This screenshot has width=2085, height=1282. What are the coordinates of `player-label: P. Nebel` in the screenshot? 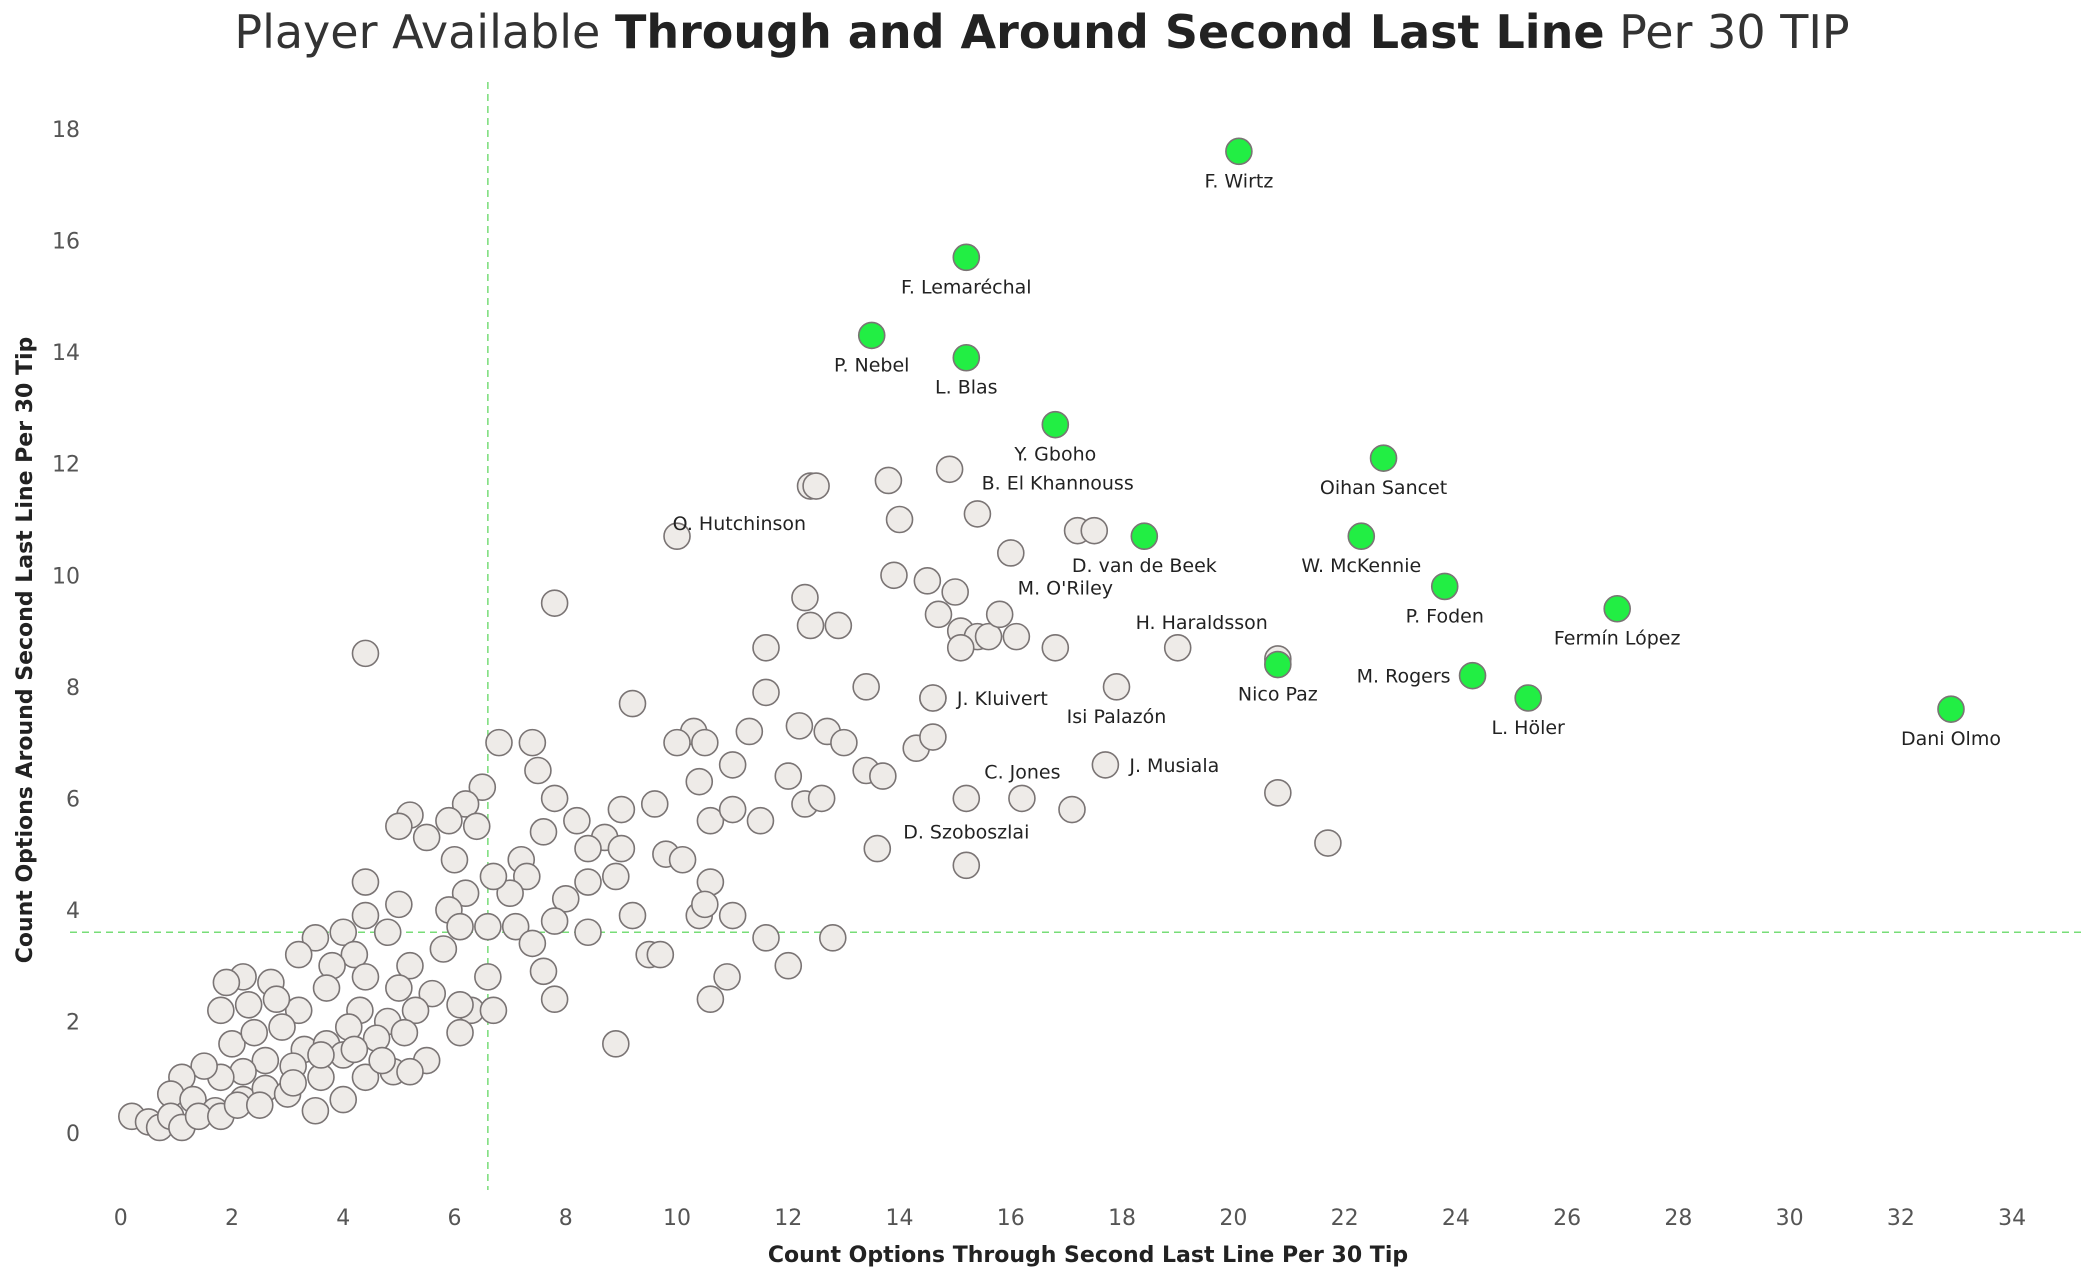 It's located at (872, 365).